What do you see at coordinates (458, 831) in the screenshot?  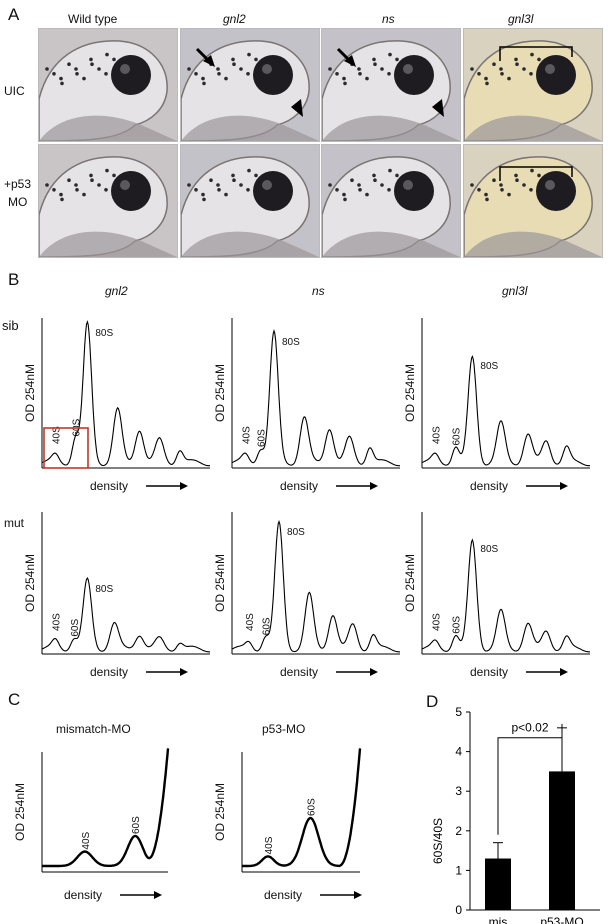 I see `d-y-tick-label: 2` at bounding box center [458, 831].